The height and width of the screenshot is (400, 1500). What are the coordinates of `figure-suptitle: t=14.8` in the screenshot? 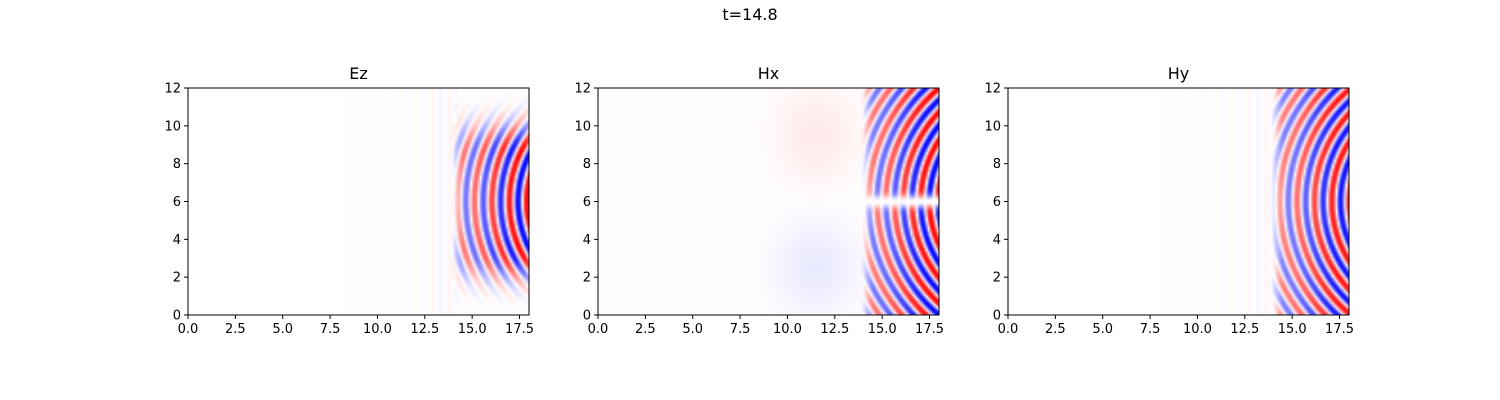 It's located at (749, 14).